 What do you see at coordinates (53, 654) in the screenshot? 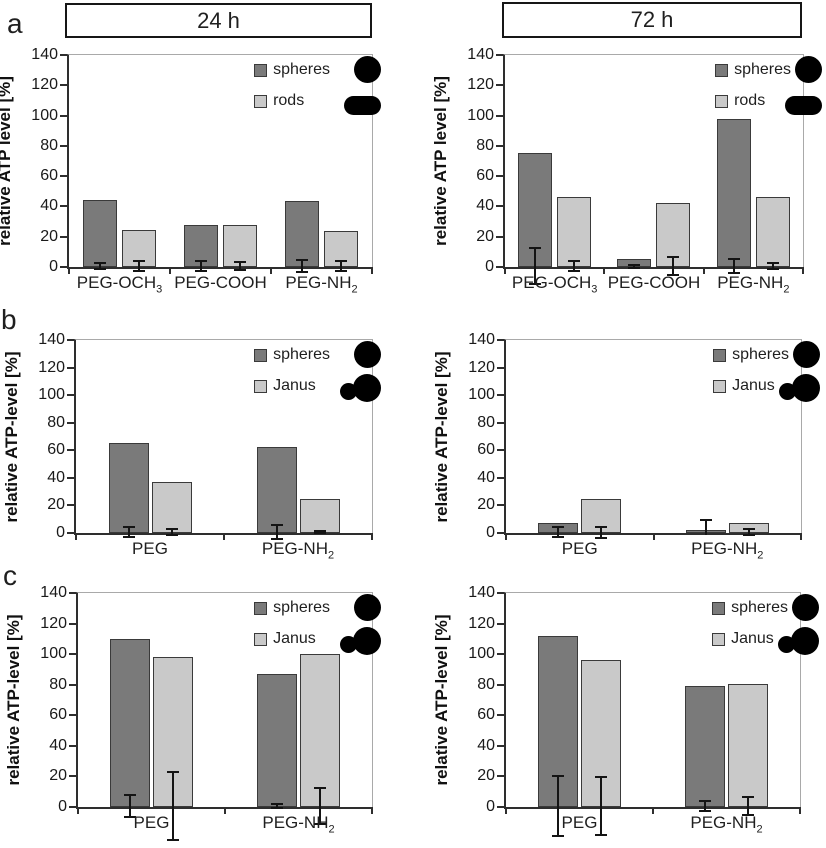
I see `y-tick-label: 100` at bounding box center [53, 654].